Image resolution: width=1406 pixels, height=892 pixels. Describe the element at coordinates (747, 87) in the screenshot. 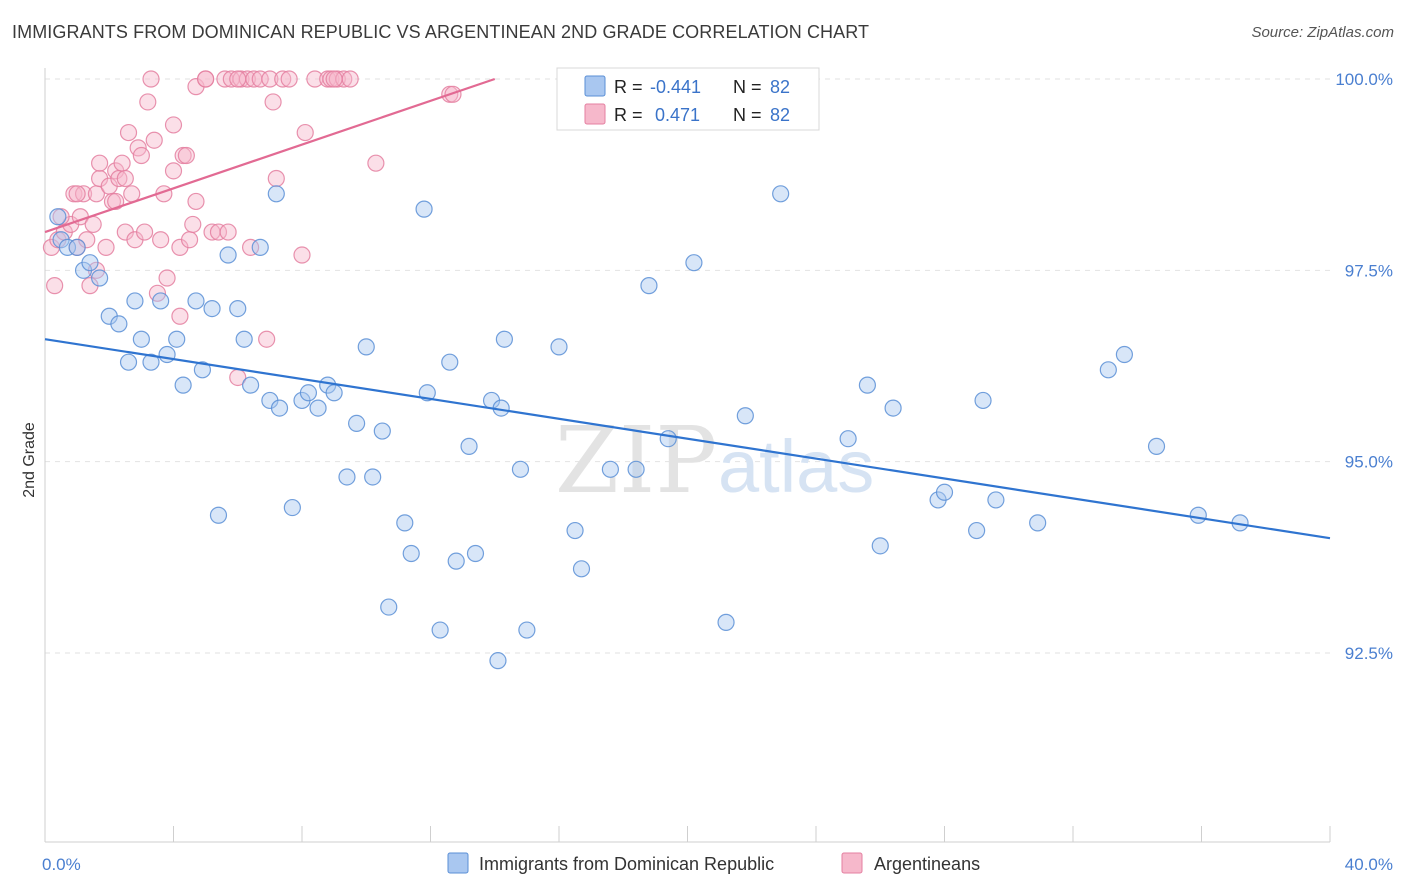

I see `stats-n-label-blue: N =` at that location.